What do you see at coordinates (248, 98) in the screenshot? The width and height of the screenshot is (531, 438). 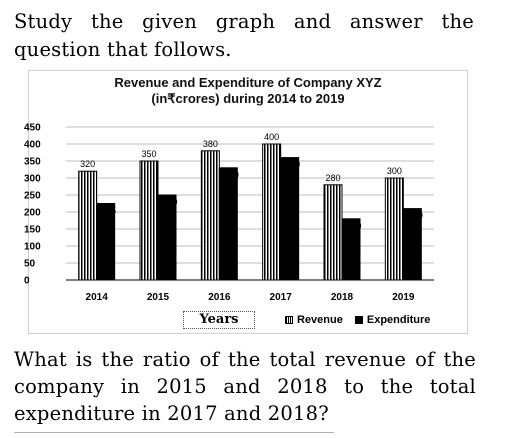 I see `chart-title-line-2: (in₹crores) during 2014 to 2019` at bounding box center [248, 98].